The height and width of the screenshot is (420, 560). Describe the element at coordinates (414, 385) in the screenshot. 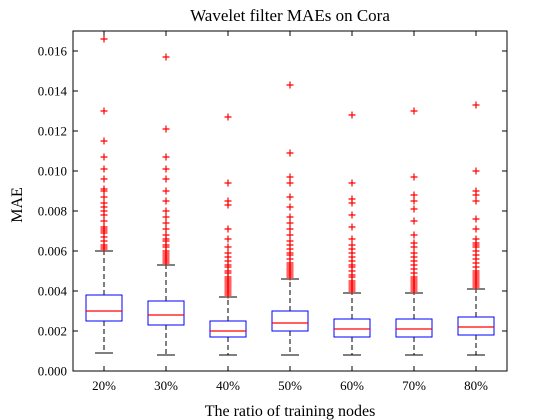

I see `x-tick-label: 70%` at that location.